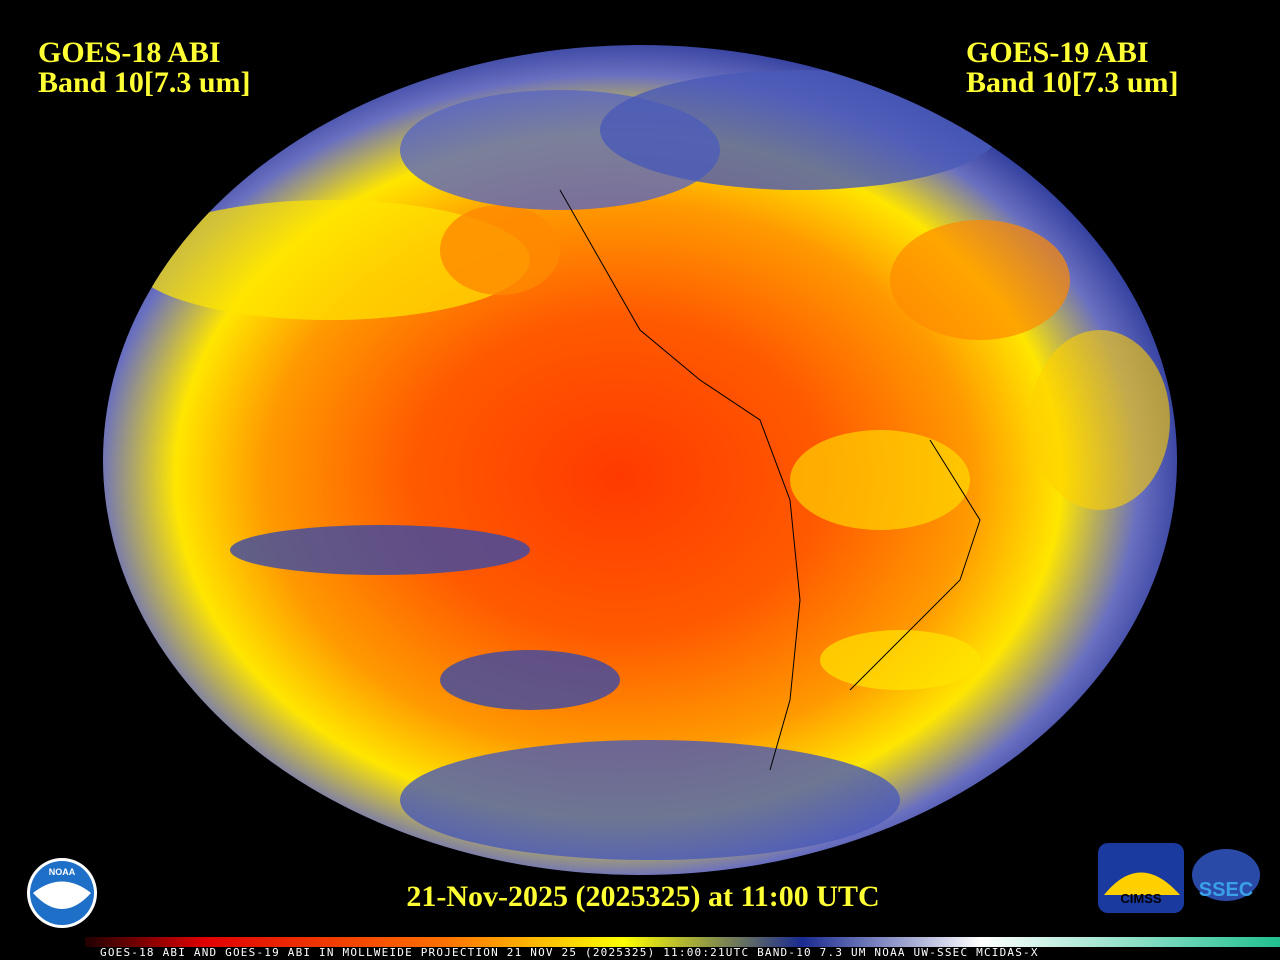 The image size is (1280, 960). Describe the element at coordinates (642, 896) in the screenshot. I see `timestamp: 21-Nov-2025 (2025325) at 11:00 UTC` at that location.